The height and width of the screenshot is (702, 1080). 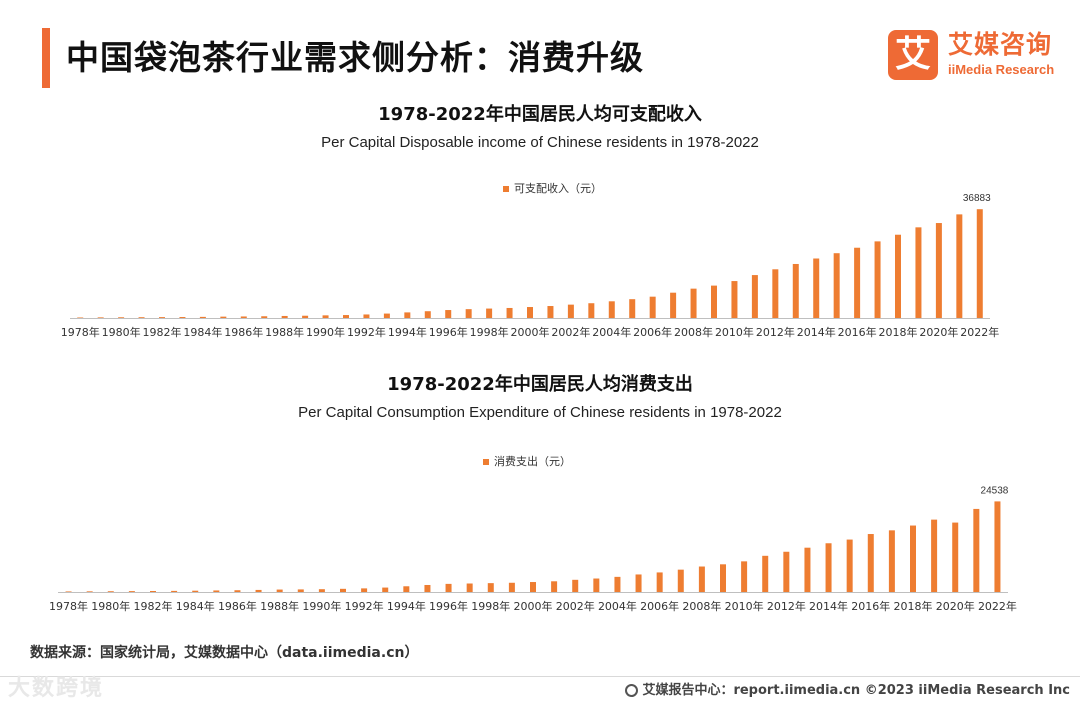 I want to click on chart1-legend-label: 可支配收入（元）, so click(x=558, y=188).